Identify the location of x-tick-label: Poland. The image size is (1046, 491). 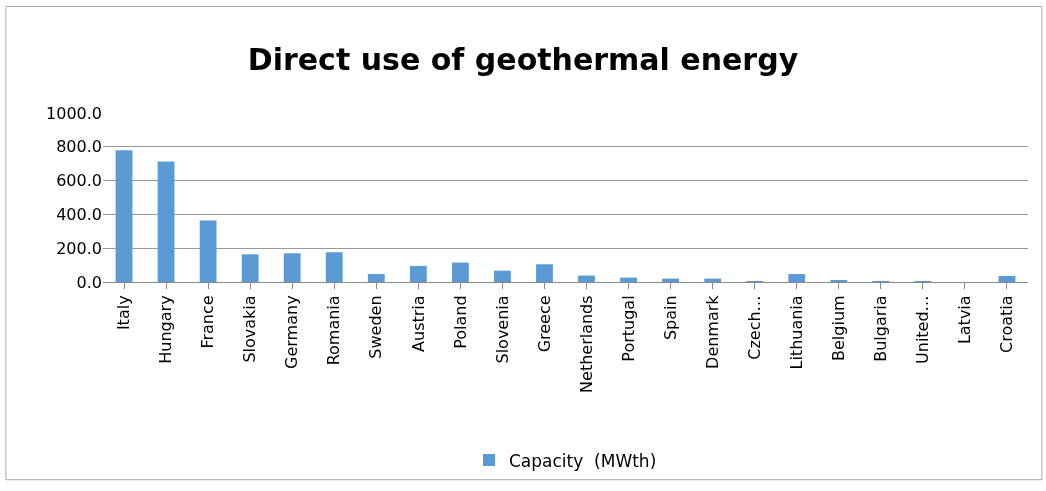
(460, 322).